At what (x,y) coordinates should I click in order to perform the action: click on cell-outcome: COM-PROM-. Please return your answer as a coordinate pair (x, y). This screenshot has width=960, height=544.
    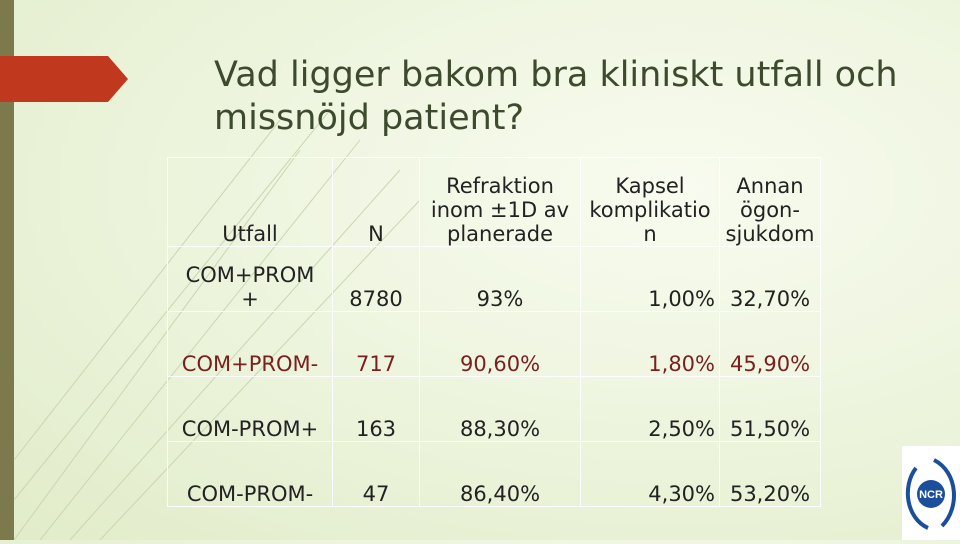
    Looking at the image, I should click on (250, 474).